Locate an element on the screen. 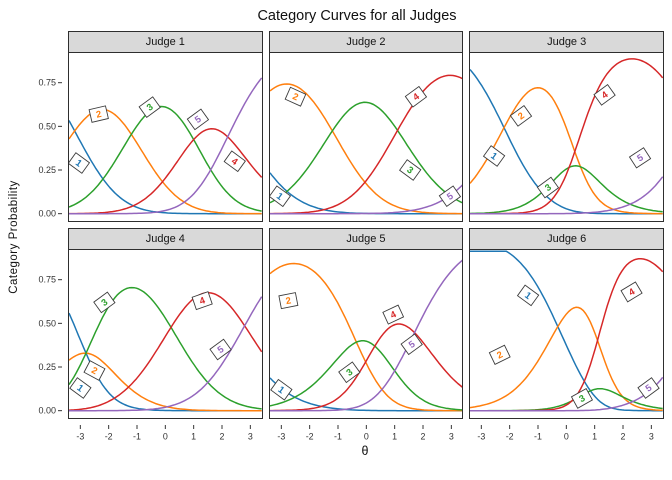  x-axis-col-1: -3 -2 -1 0 1 2 3 is located at coordinates (164, 433).